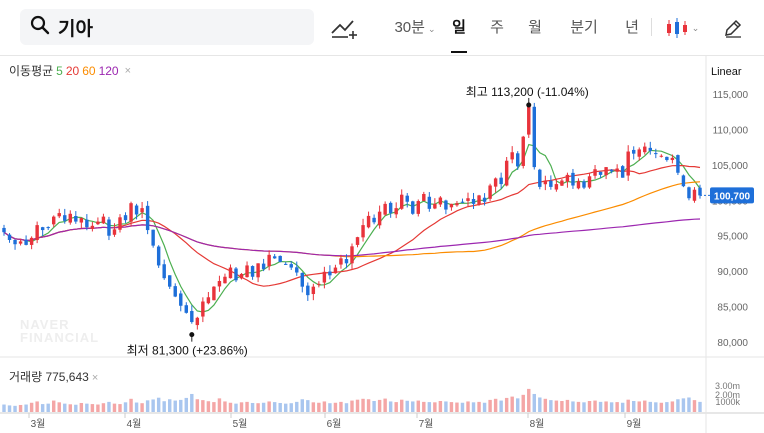 This screenshot has height=433, width=764. What do you see at coordinates (497, 27) in the screenshot?
I see `tab-week: 주` at bounding box center [497, 27].